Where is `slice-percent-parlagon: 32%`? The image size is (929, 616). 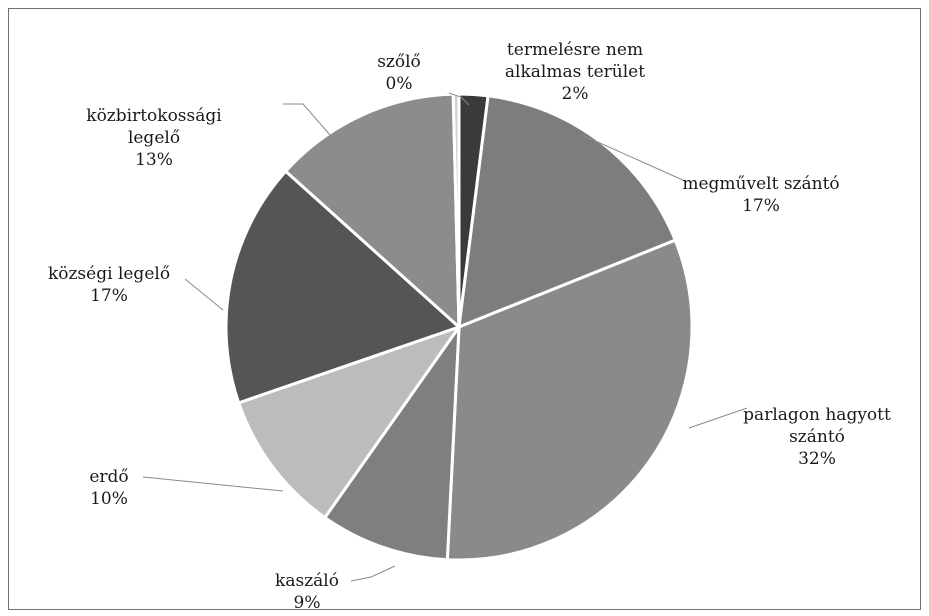
slice-percent-parlagon: 32% is located at coordinates (817, 459).